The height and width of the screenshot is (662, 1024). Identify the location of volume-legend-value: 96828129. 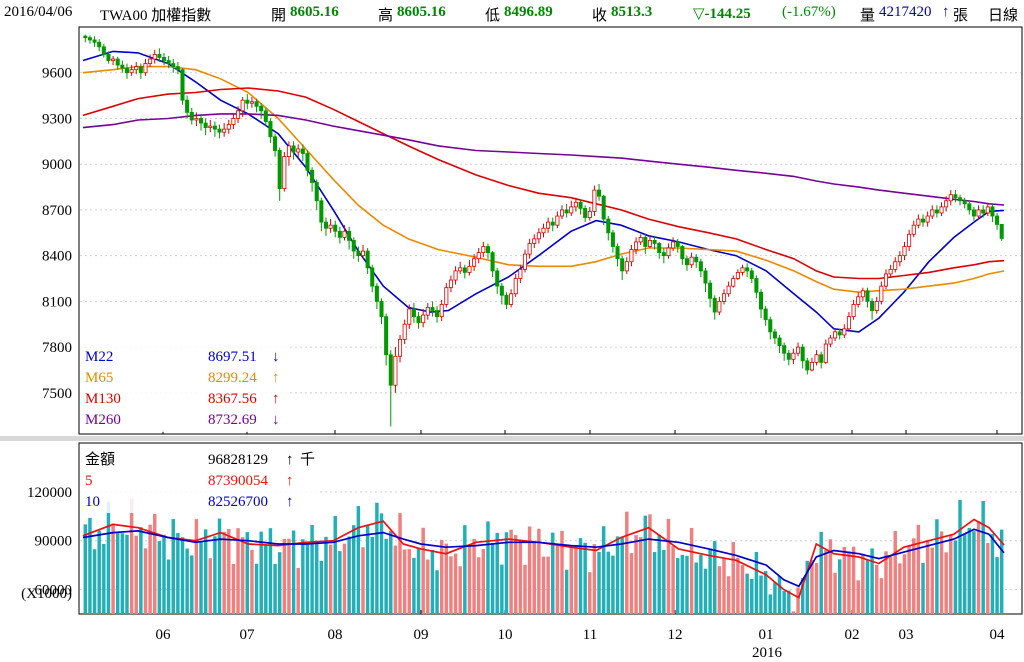
(238, 460).